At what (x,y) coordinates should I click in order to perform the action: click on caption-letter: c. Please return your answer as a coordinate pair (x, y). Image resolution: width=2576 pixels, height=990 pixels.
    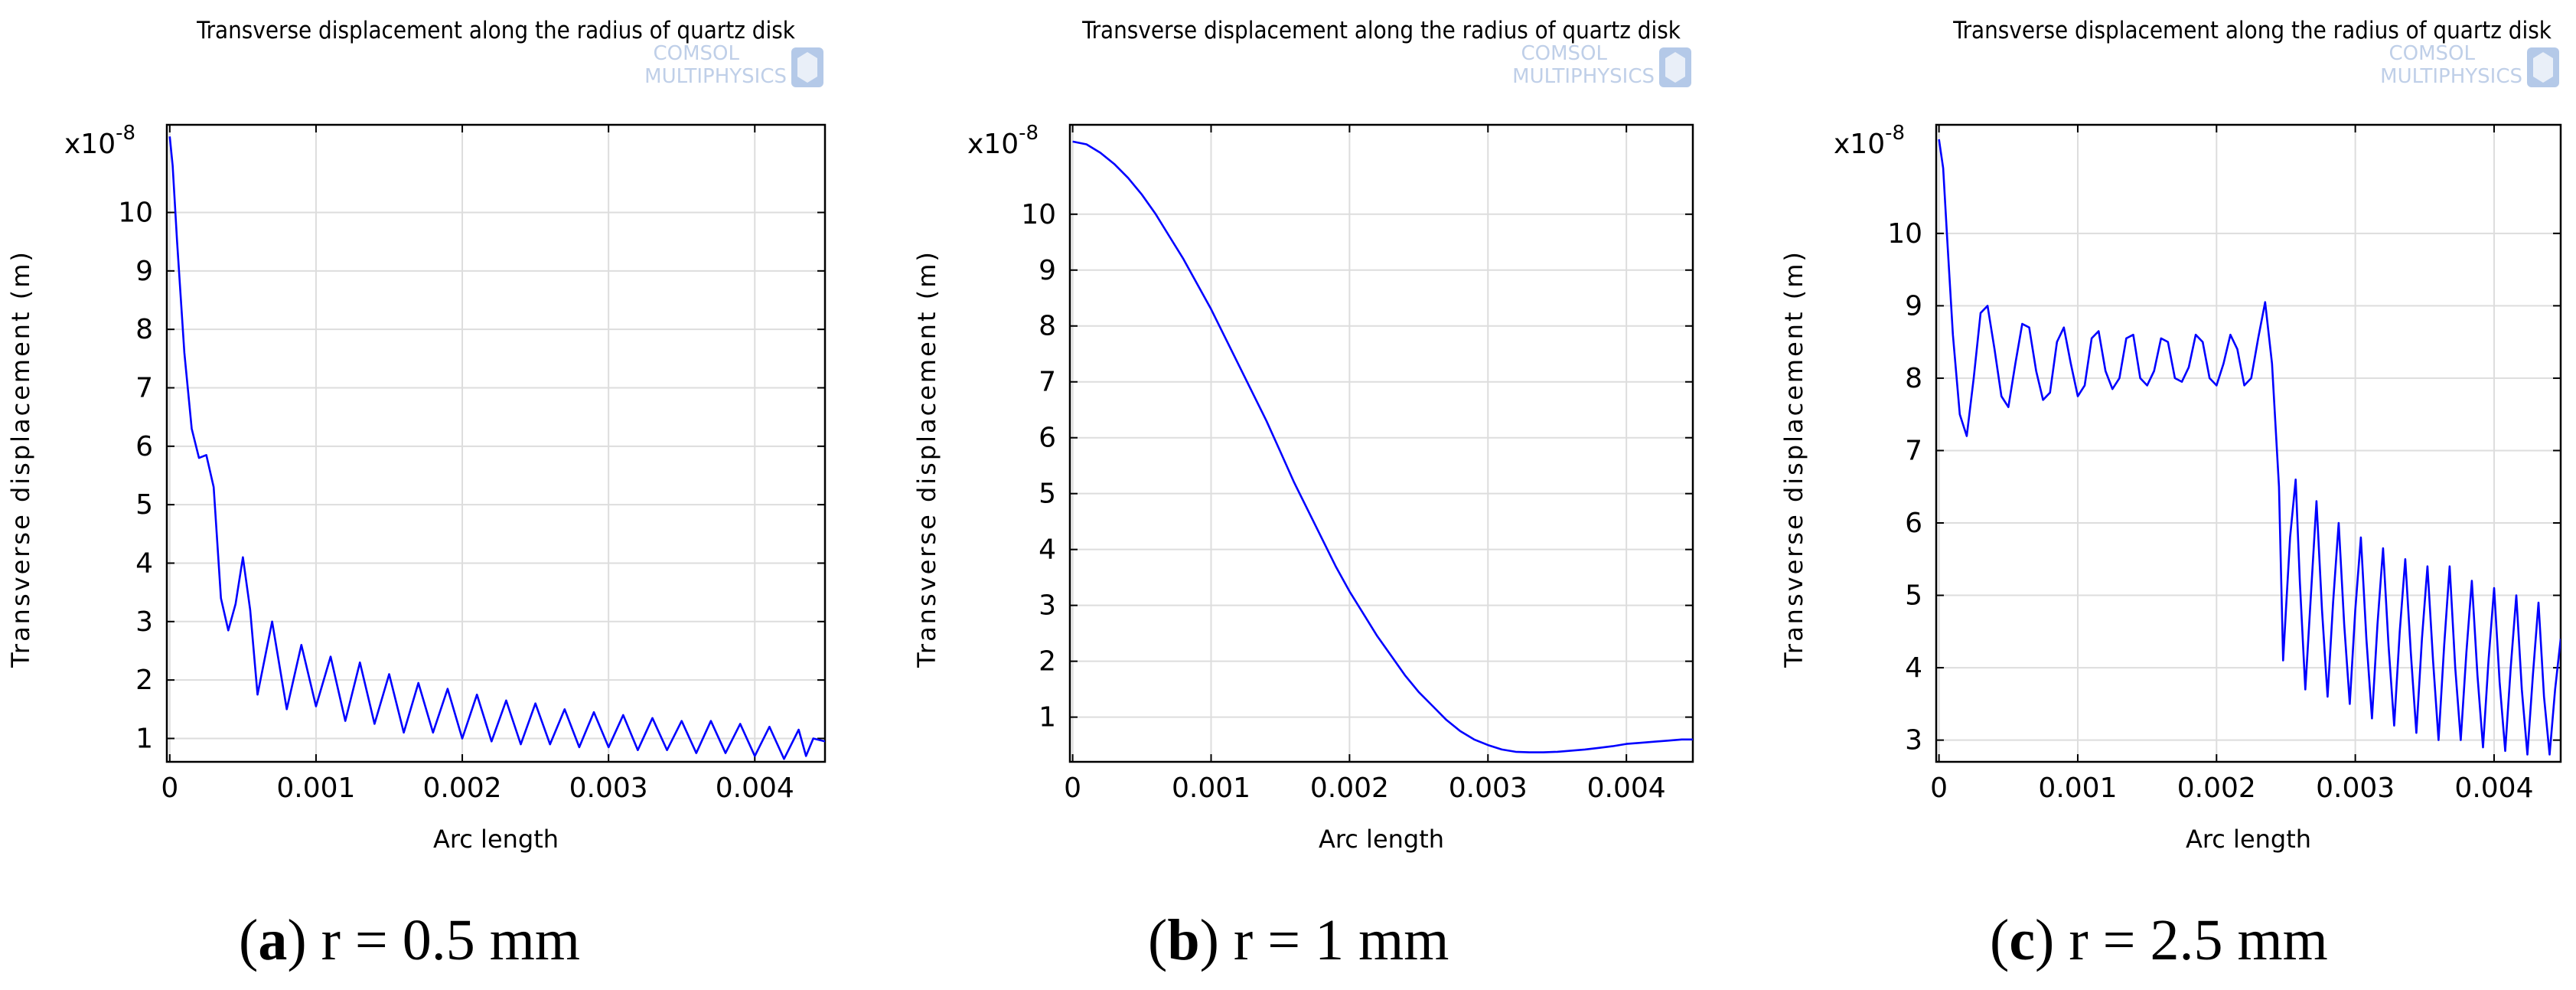
    Looking at the image, I should click on (2022, 940).